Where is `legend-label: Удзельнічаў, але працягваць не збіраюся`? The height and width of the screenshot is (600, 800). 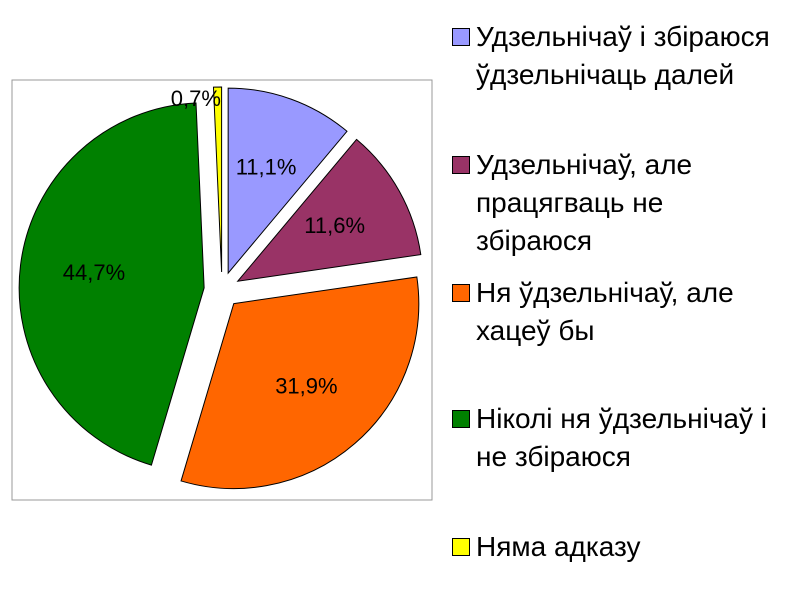
legend-label: Удзельнічаў, але працягваць не збіраюся is located at coordinates (584, 202).